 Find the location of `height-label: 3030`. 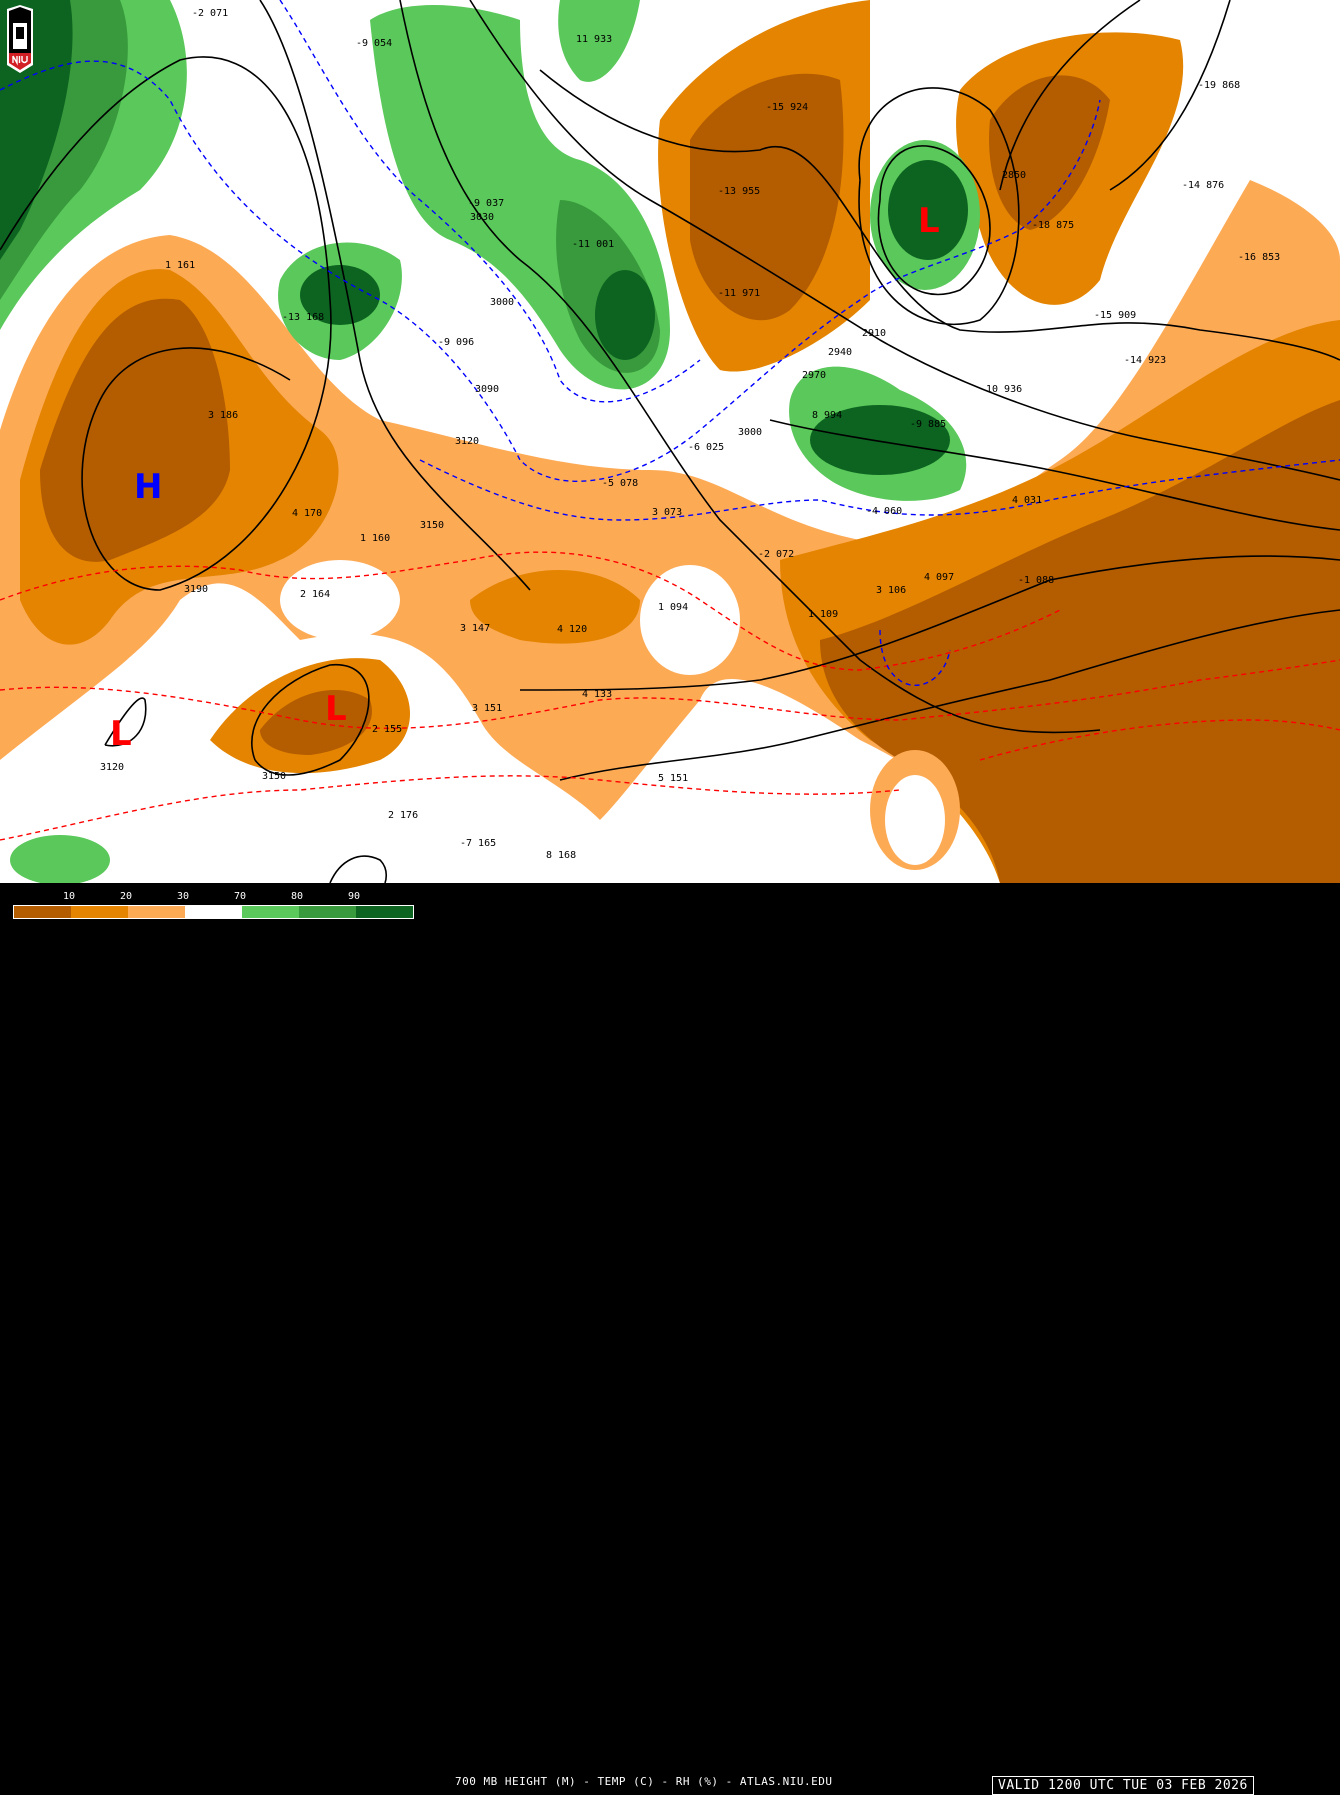

height-label: 3030 is located at coordinates (482, 217).